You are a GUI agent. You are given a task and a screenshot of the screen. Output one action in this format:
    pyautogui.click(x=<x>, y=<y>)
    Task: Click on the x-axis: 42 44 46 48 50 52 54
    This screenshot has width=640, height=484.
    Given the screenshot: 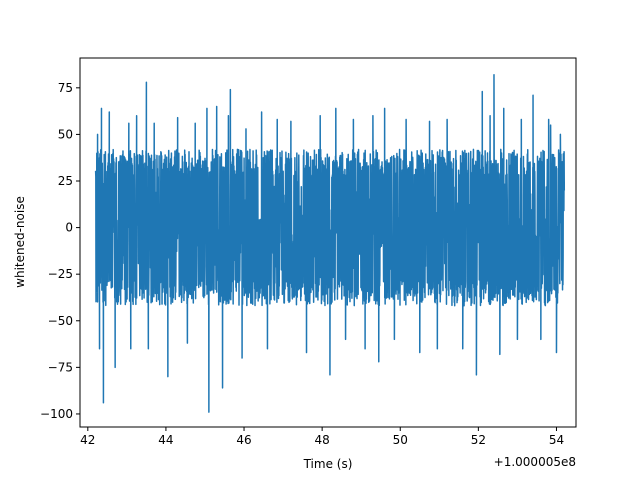 What is the action you would take?
    pyautogui.click(x=322, y=437)
    